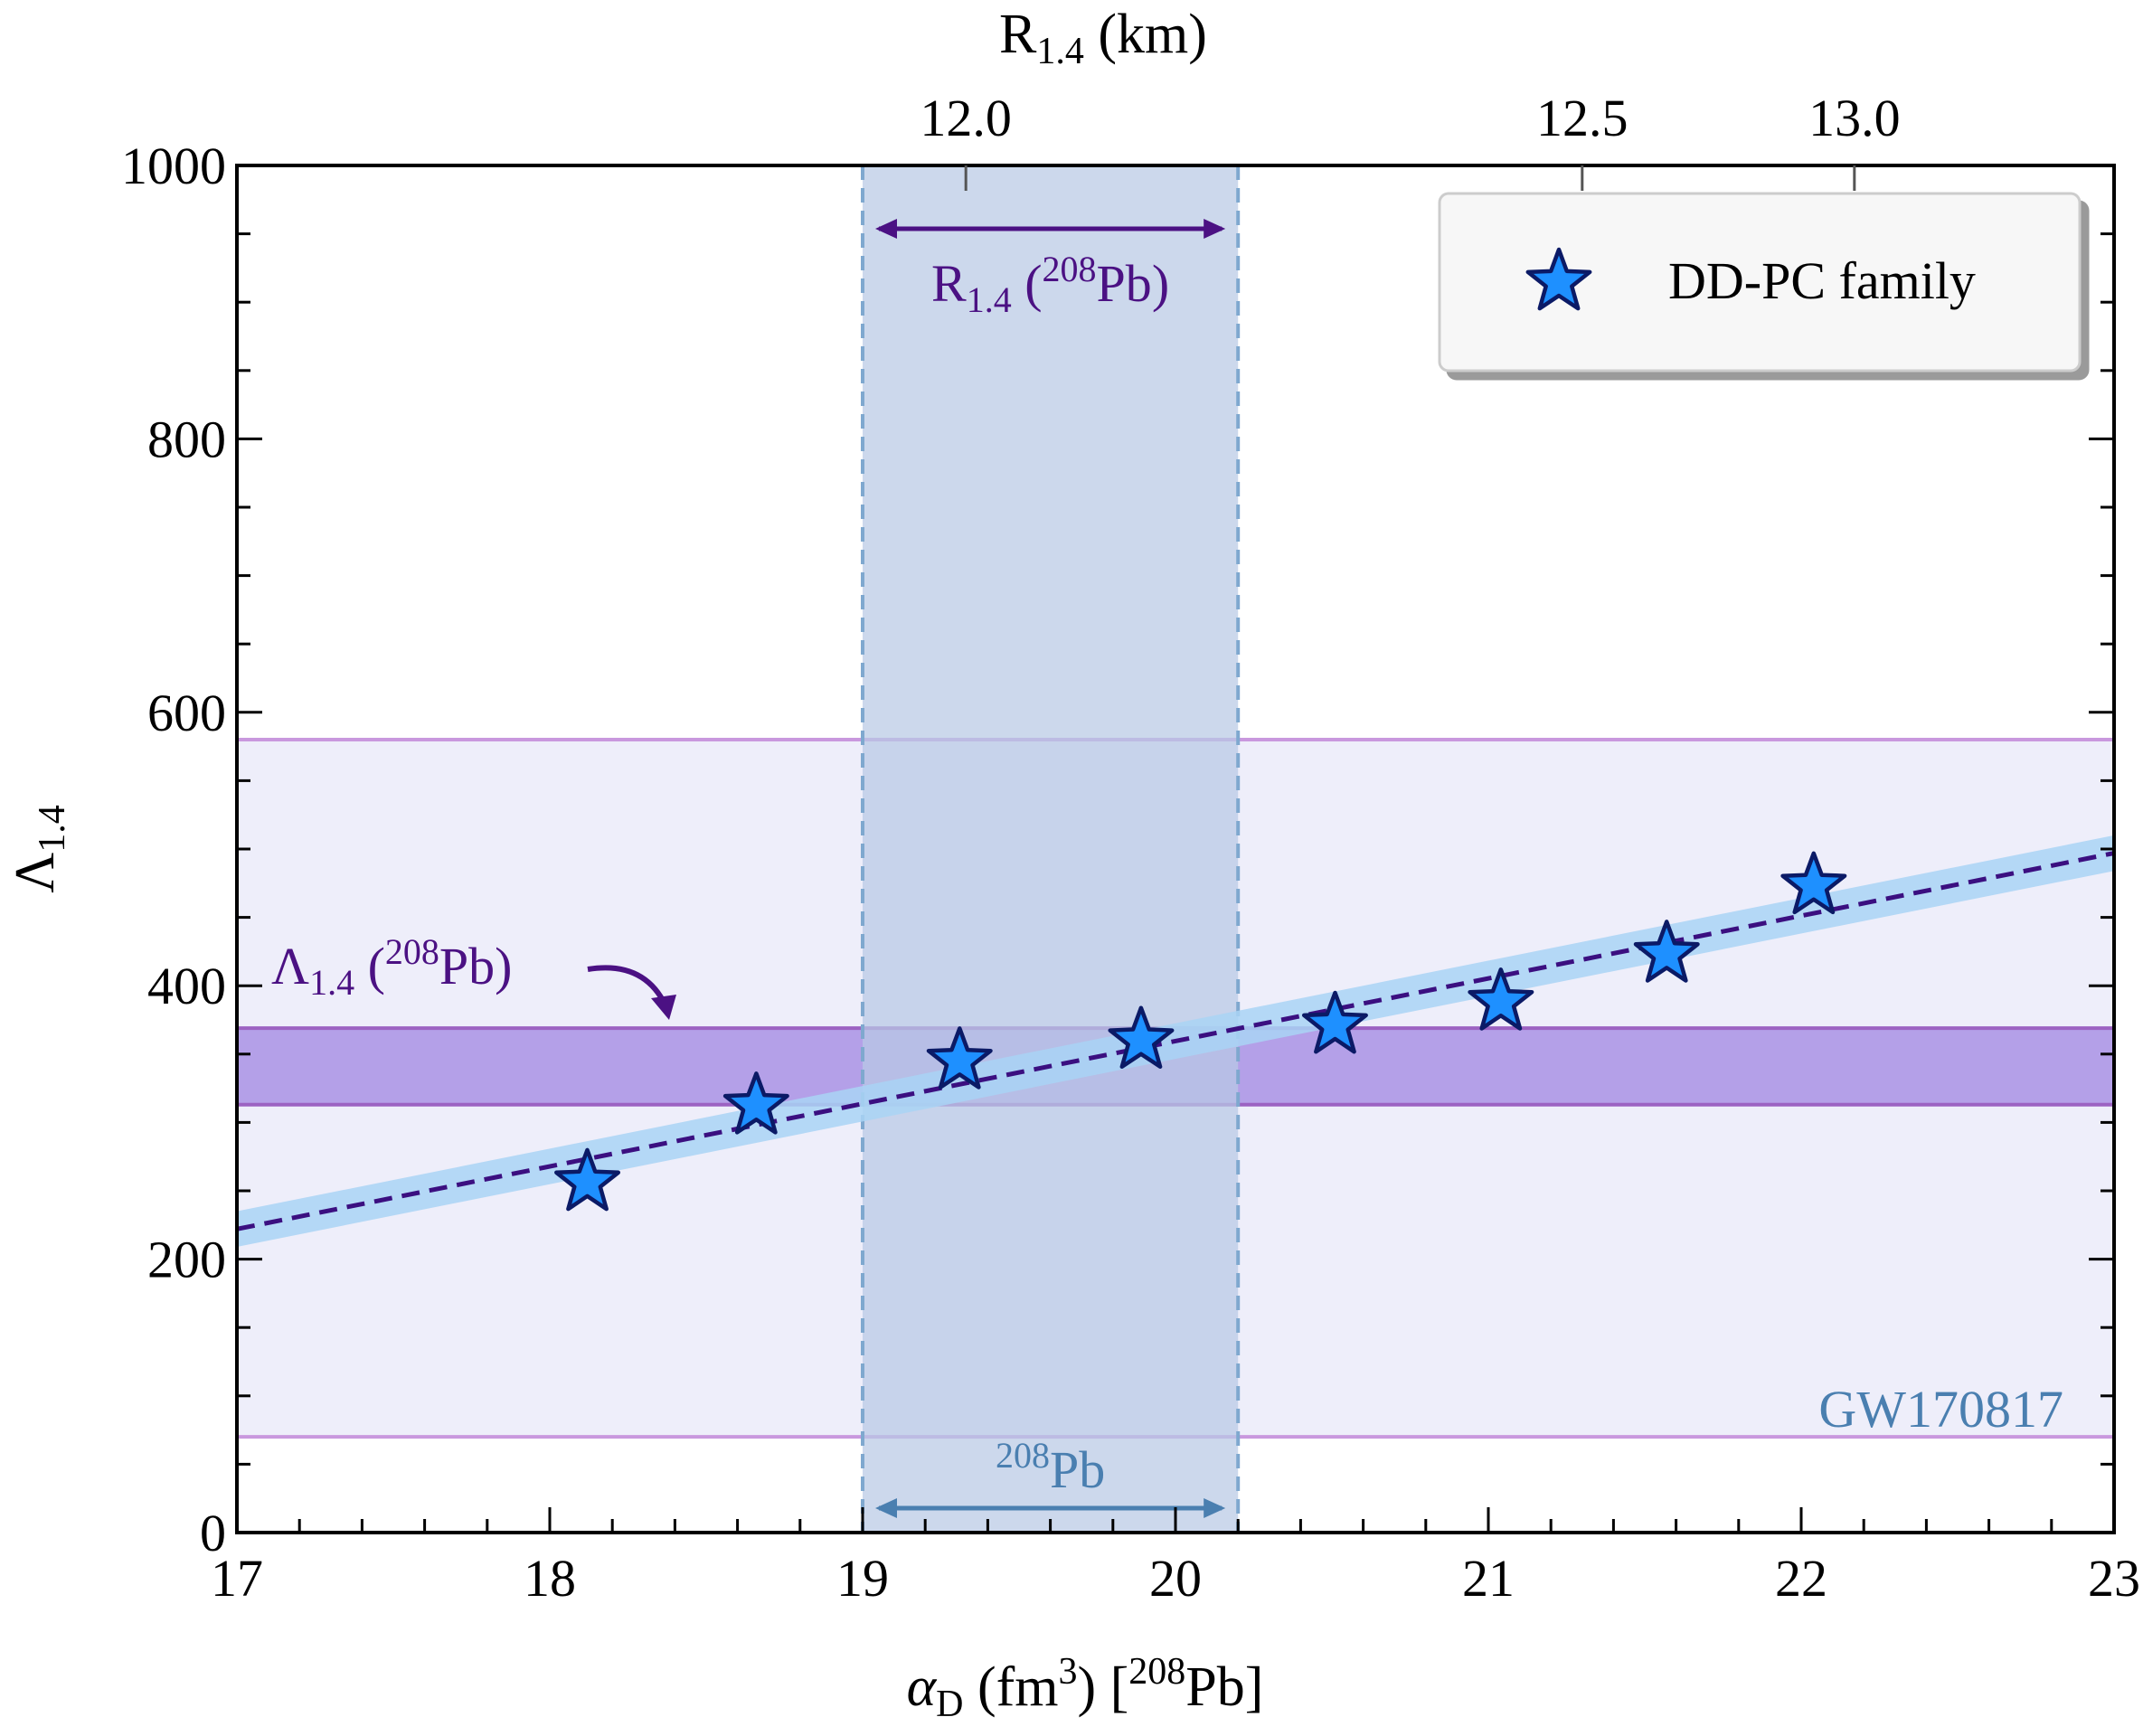 The image size is (2143, 1736). I want to click on r14-pb208-arrowhead-right, so click(1215, 229).